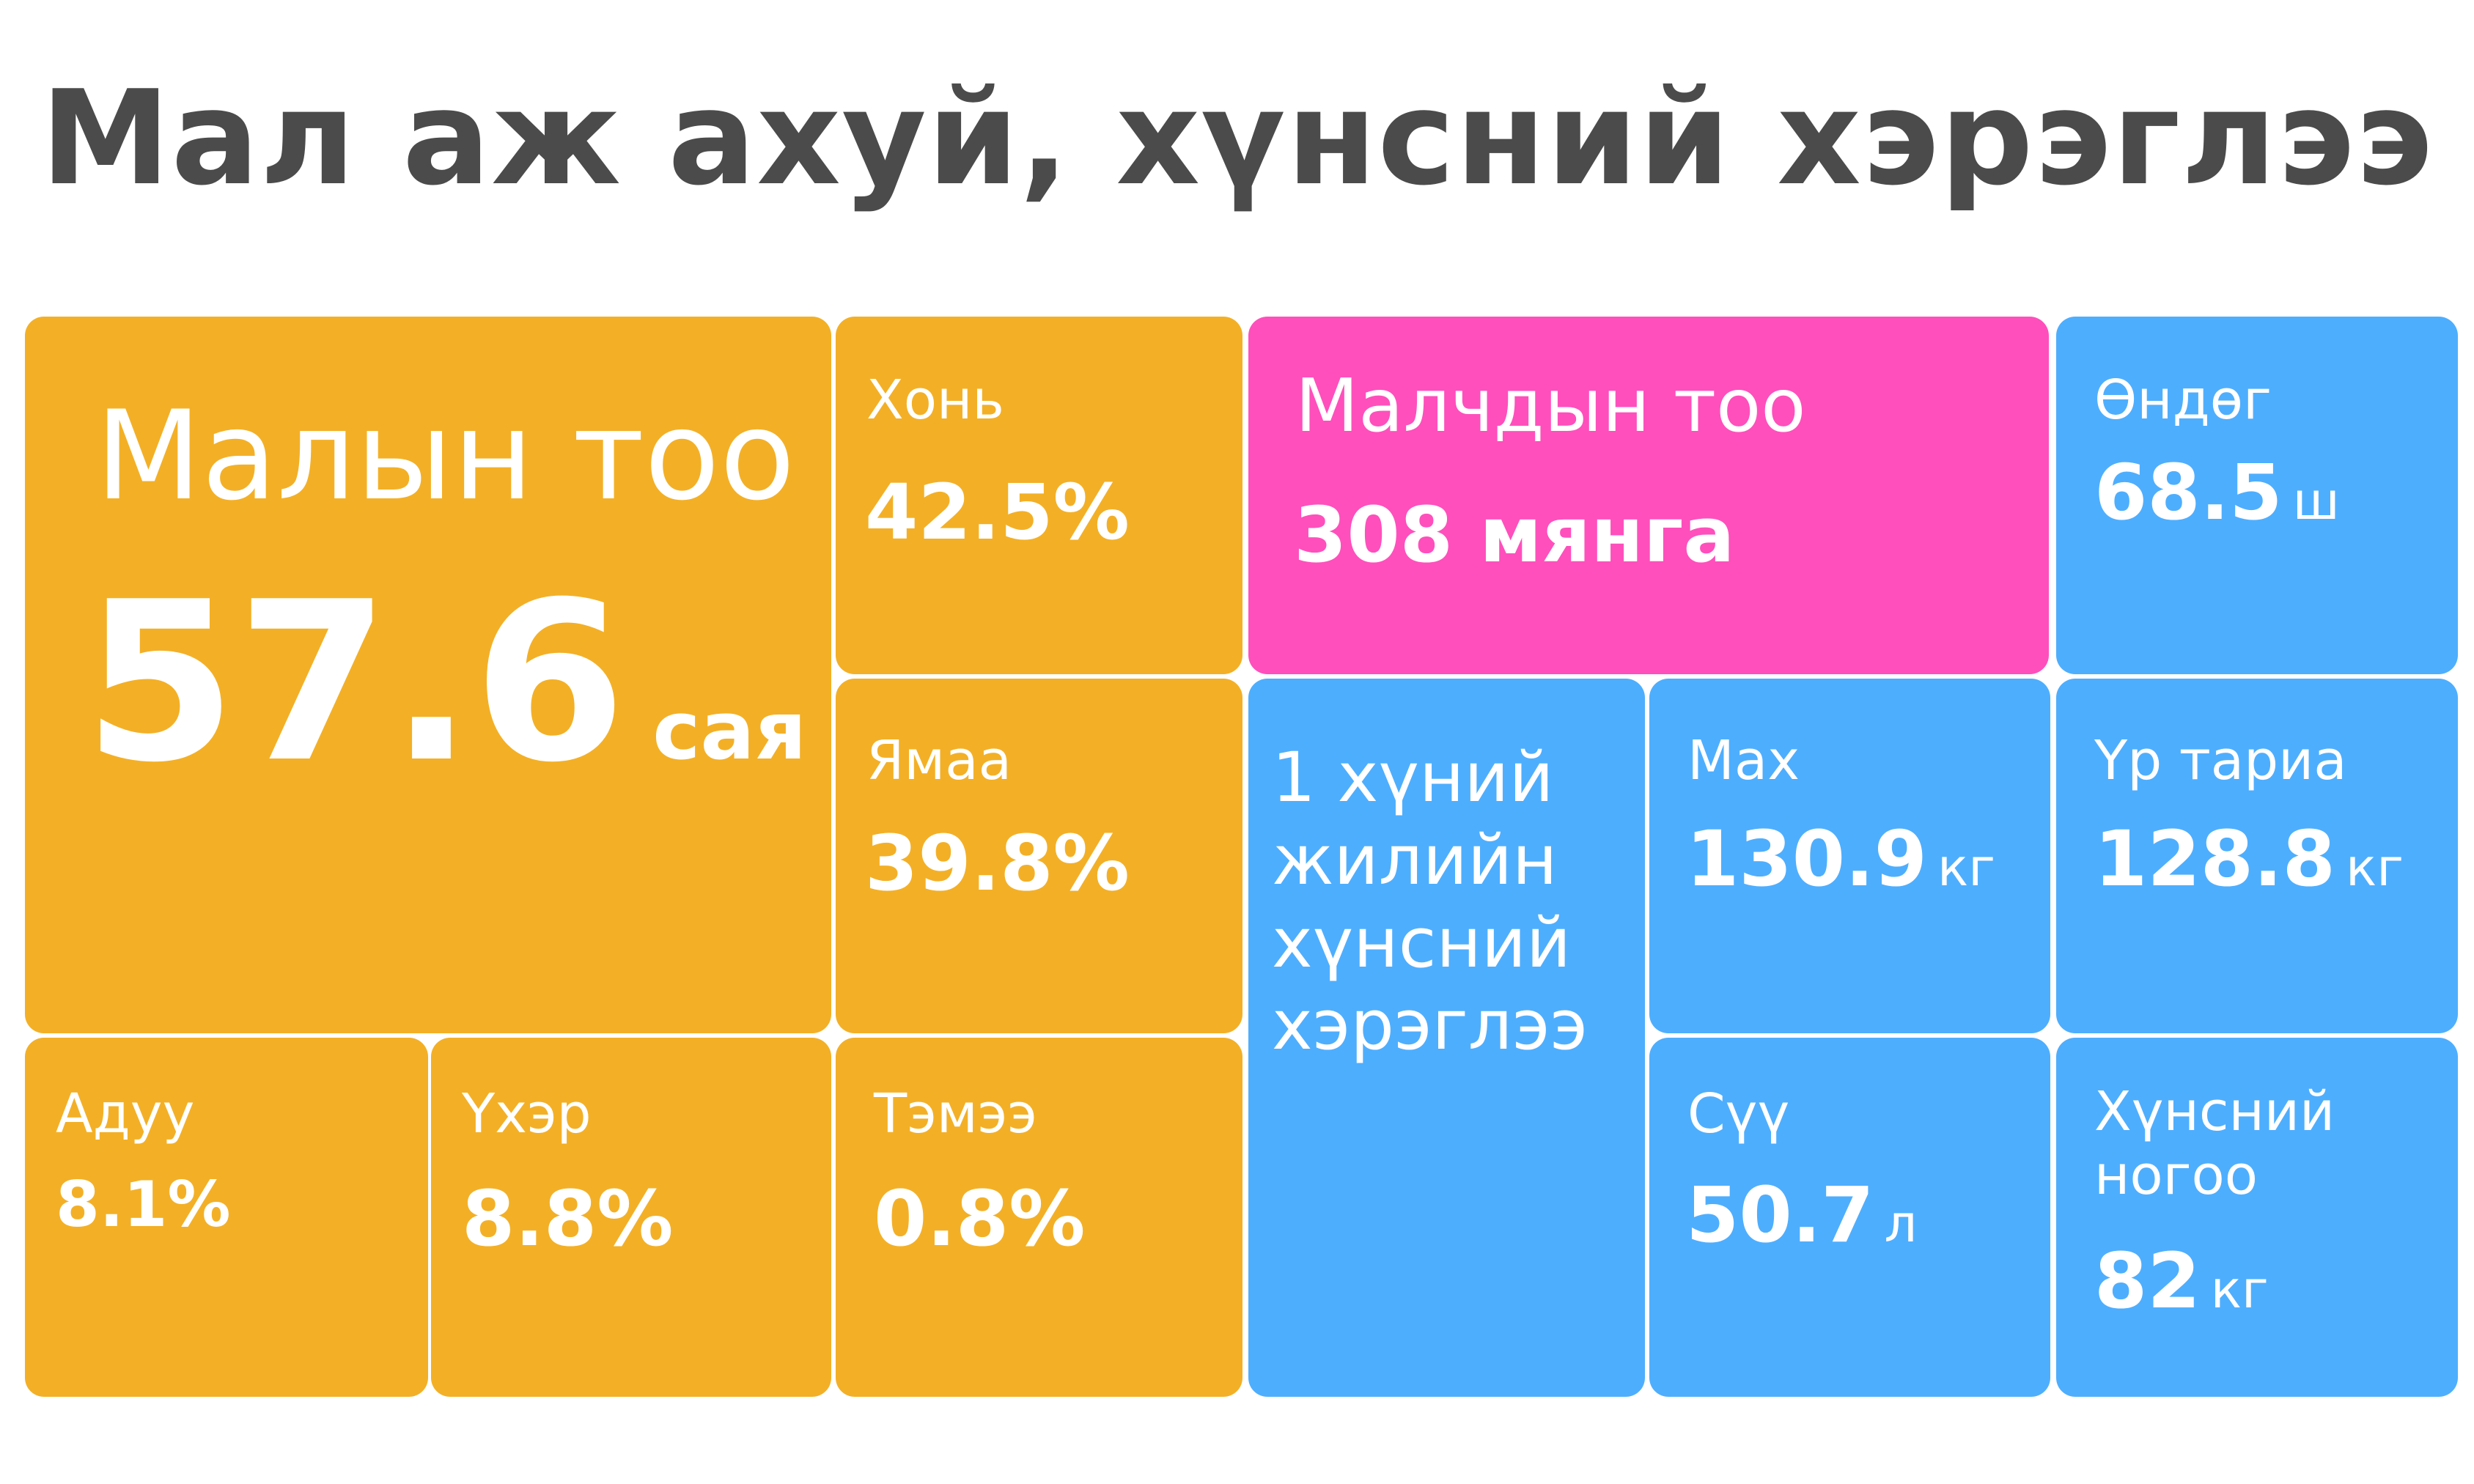  I want to click on herders-value: 308 мянга, so click(1514, 535).